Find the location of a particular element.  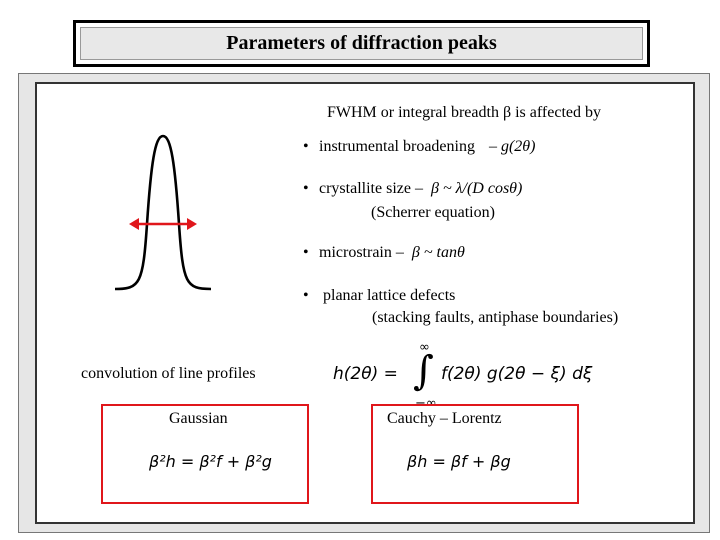

convolution-integrand: f(2θ) g(2θ − ξ) dξ is located at coordinates (517, 374).